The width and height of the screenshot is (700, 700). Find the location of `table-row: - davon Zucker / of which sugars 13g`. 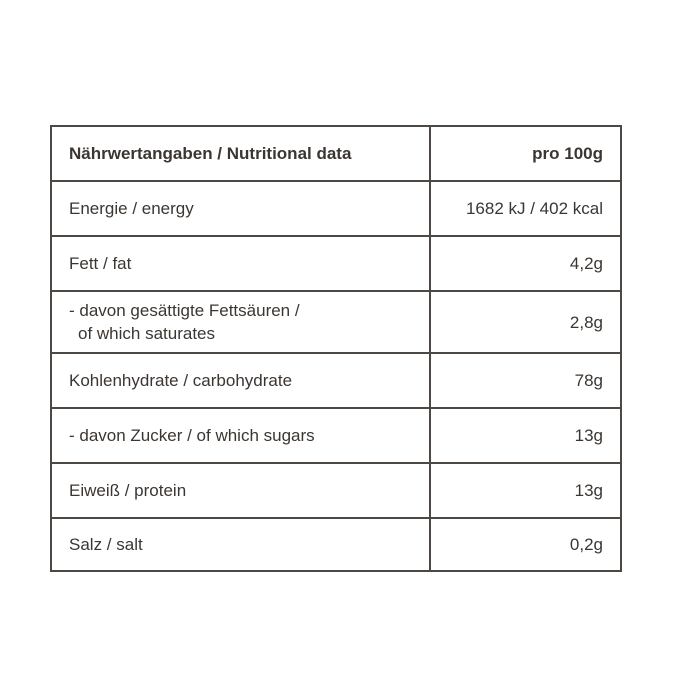

table-row: - davon Zucker / of which sugars 13g is located at coordinates (336, 435).